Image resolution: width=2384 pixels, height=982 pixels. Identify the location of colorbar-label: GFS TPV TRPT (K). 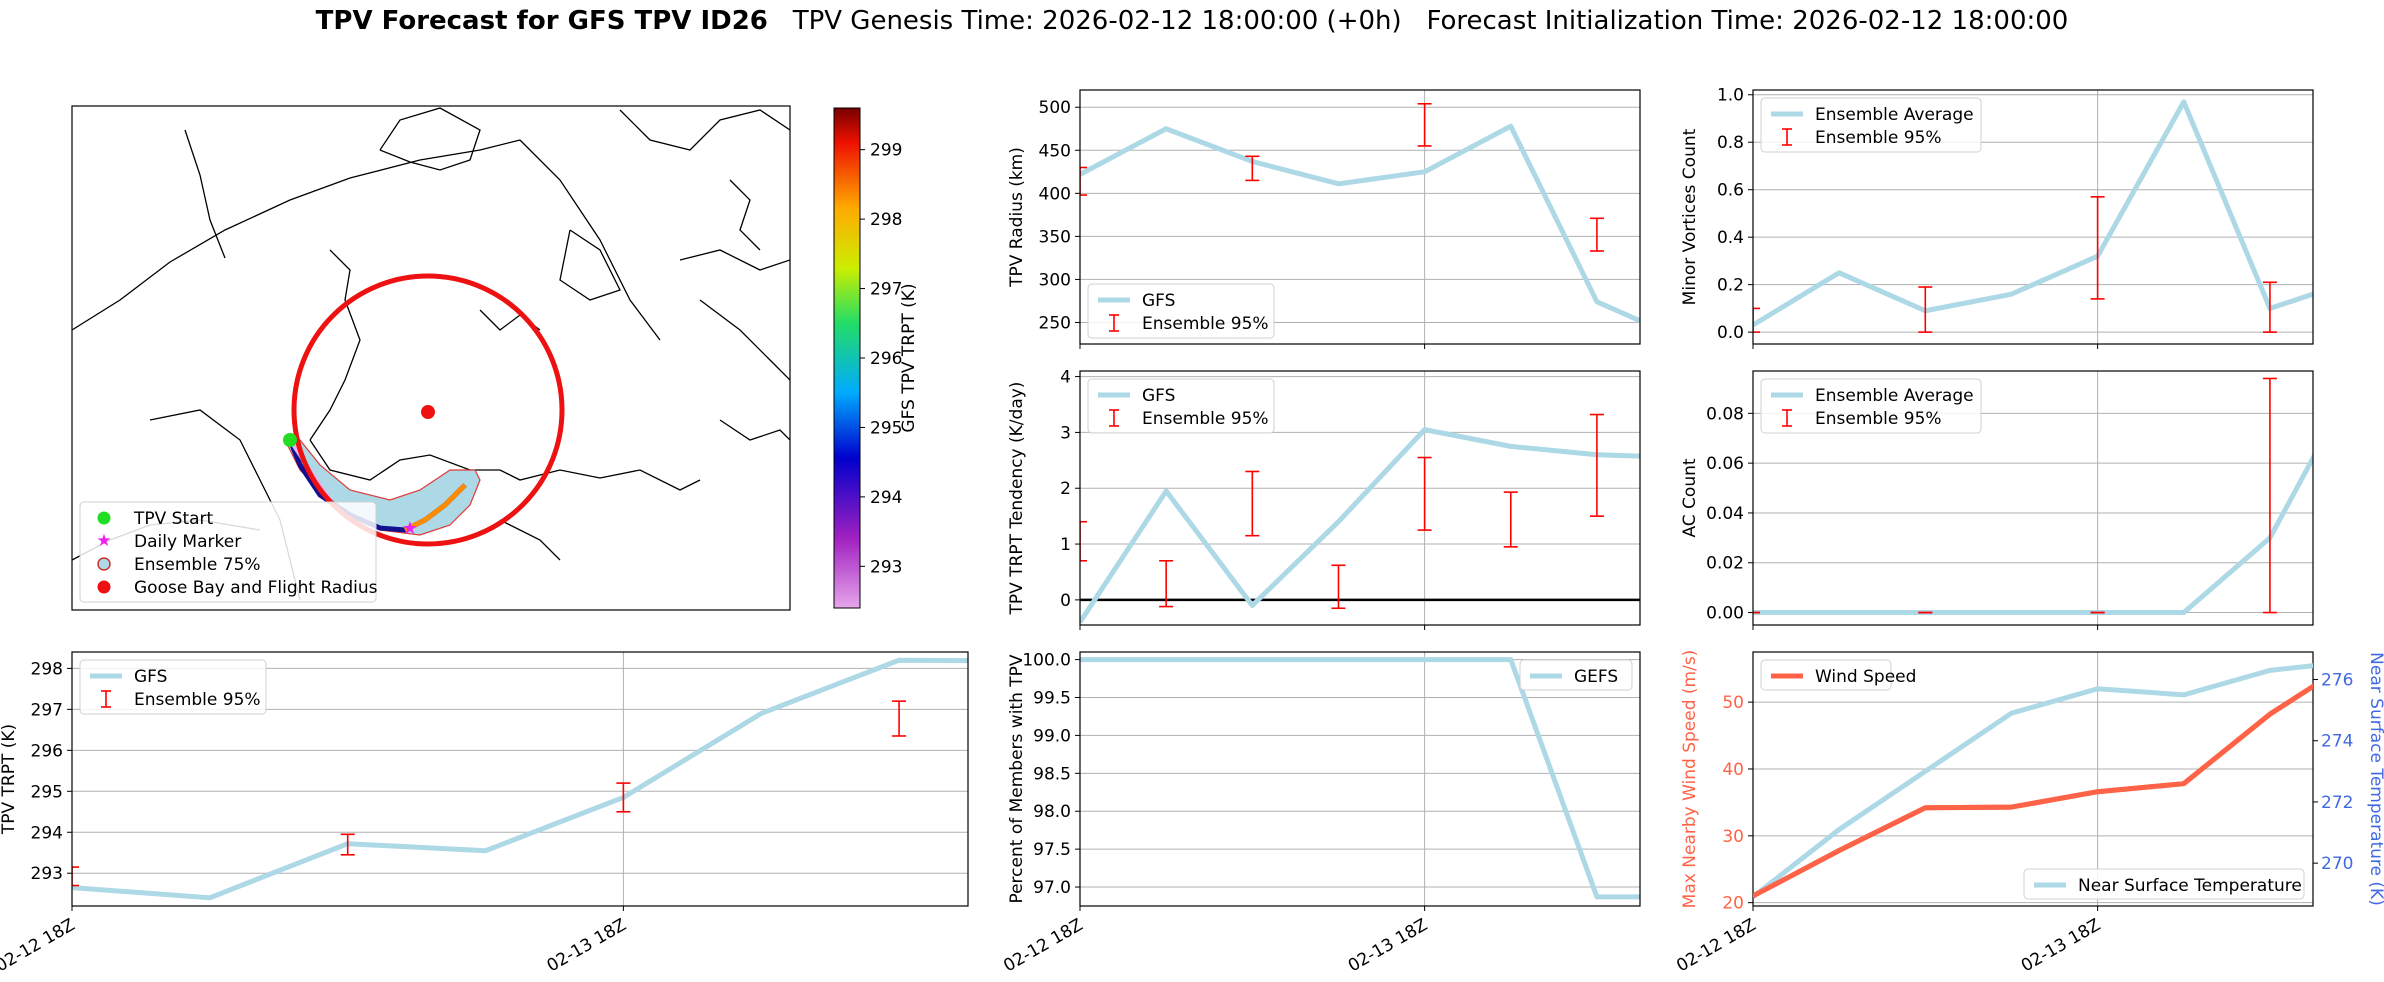
(909, 357).